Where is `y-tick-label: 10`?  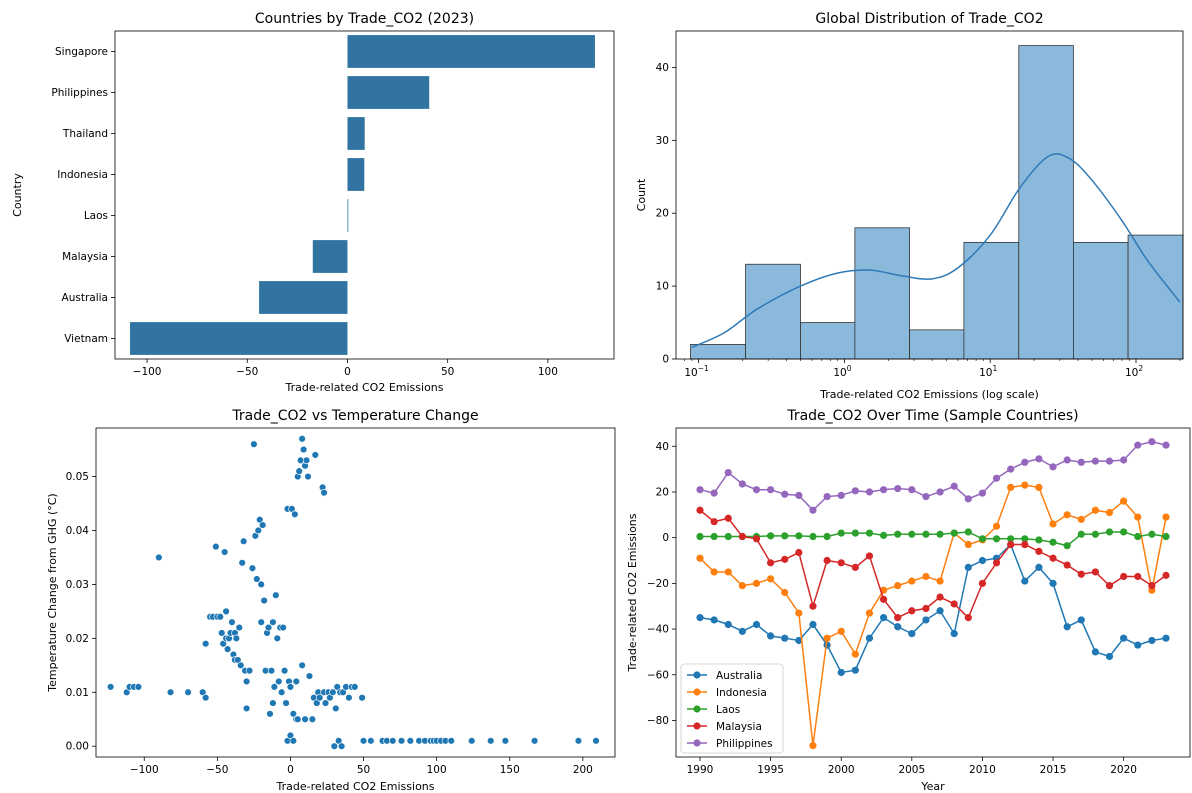 y-tick-label: 10 is located at coordinates (662, 287).